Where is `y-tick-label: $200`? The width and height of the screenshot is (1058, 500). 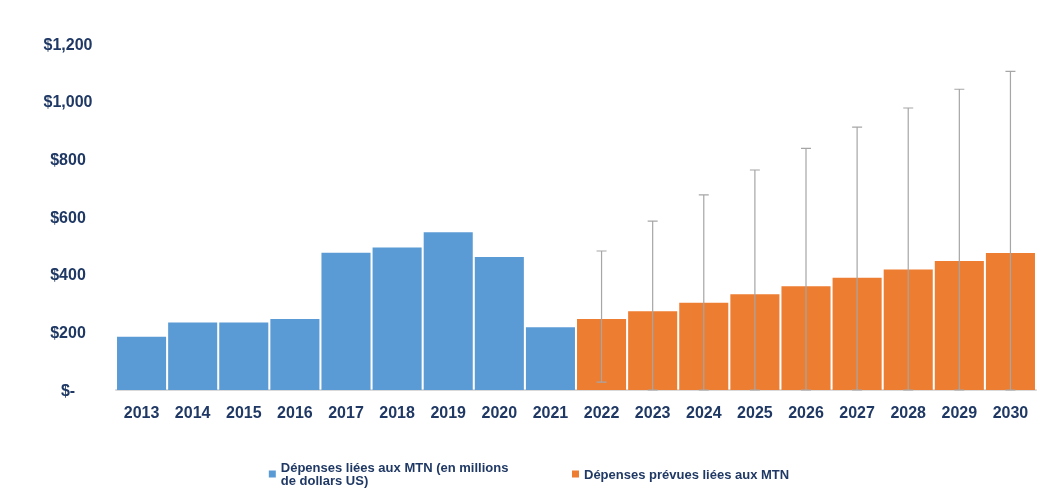 y-tick-label: $200 is located at coordinates (68, 332).